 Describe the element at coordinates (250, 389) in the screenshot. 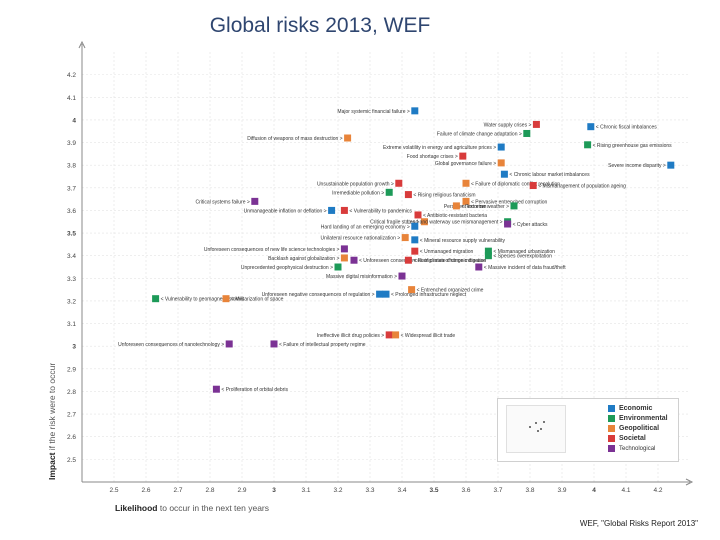

I see `risk-point: < Proliferation of orbital debris` at that location.